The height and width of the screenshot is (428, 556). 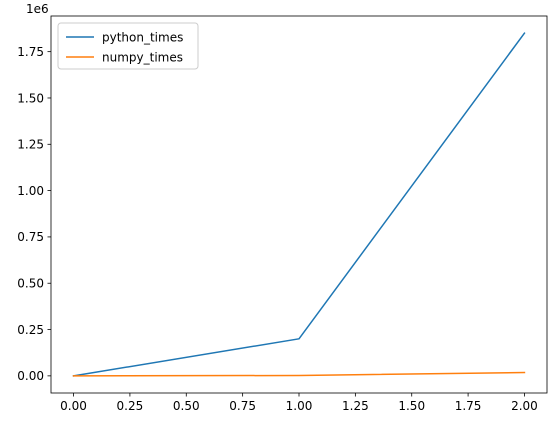 What do you see at coordinates (411, 406) in the screenshot?
I see `x-tick-label: 1.50` at bounding box center [411, 406].